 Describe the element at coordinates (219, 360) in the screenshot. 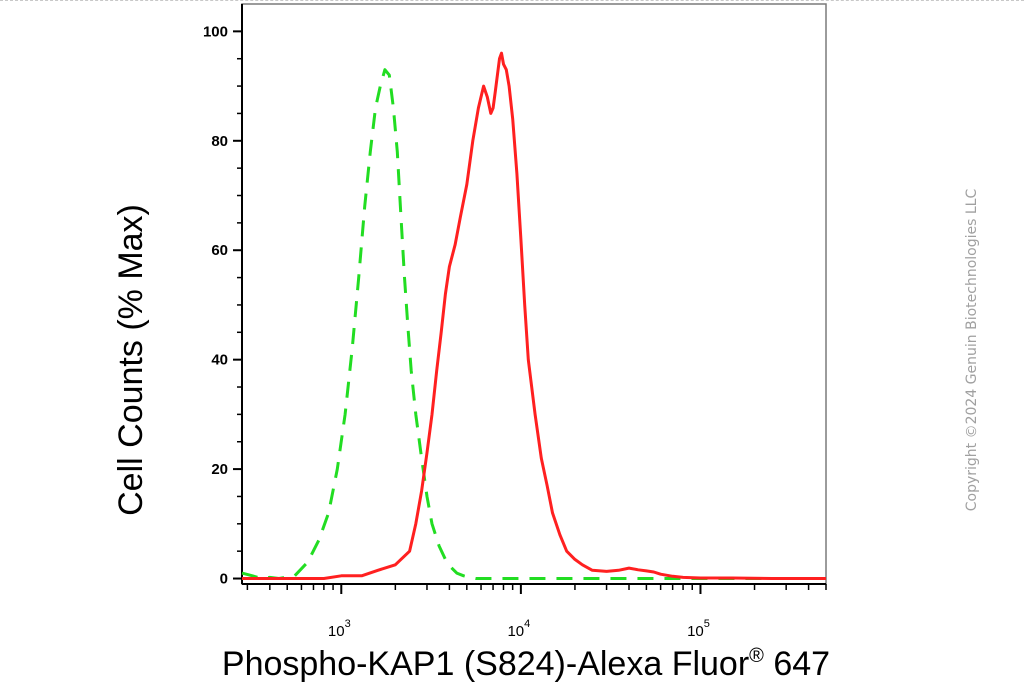

I see `y-tick-label: 40` at that location.